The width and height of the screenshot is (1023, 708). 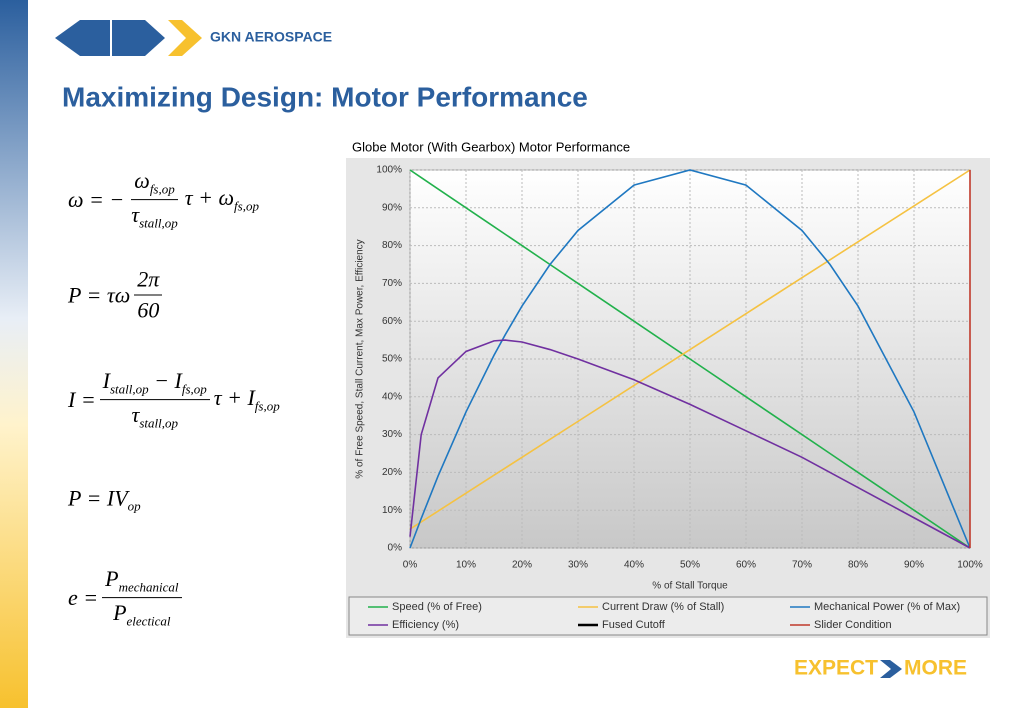 What do you see at coordinates (106, 381) in the screenshot?
I see `eq-text: I` at bounding box center [106, 381].